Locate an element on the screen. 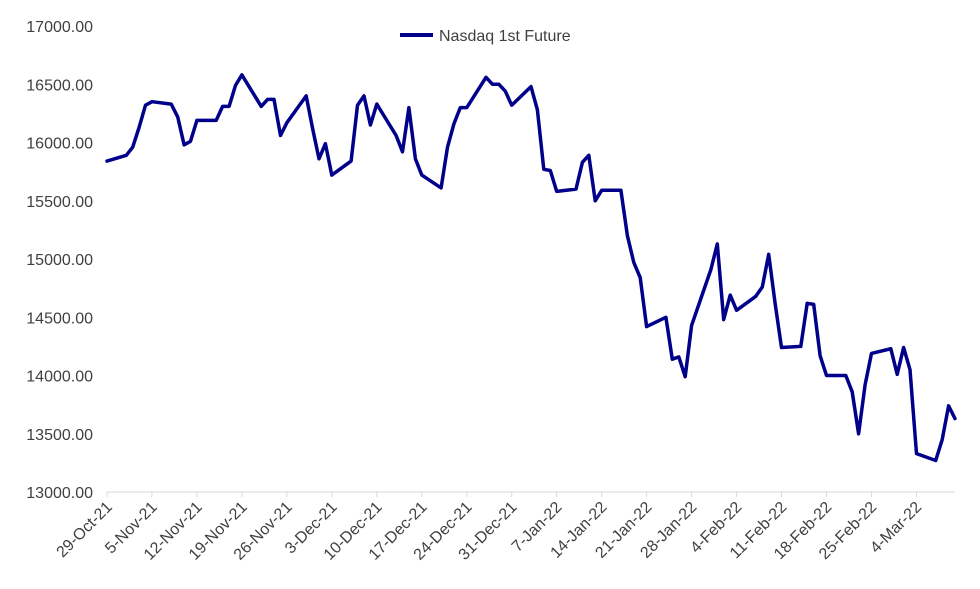 The height and width of the screenshot is (589, 980). y-tick-label: 13500.00 is located at coordinates (59, 435).